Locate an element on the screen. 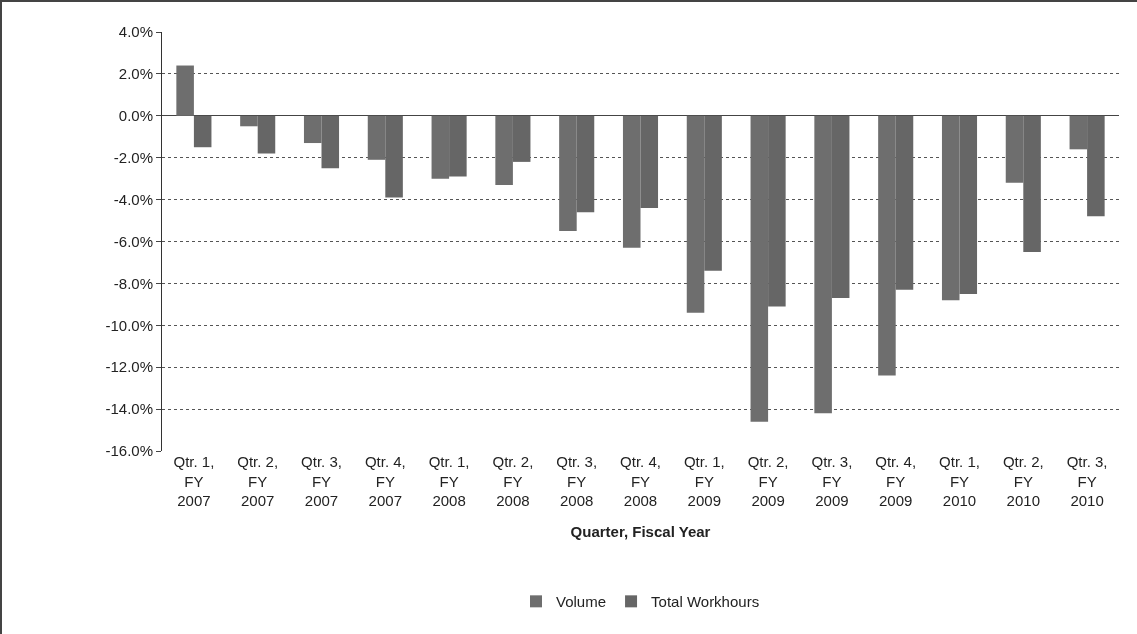 This screenshot has height=634, width=1137. y-tick-label: -2.0% is located at coordinates (133, 157).